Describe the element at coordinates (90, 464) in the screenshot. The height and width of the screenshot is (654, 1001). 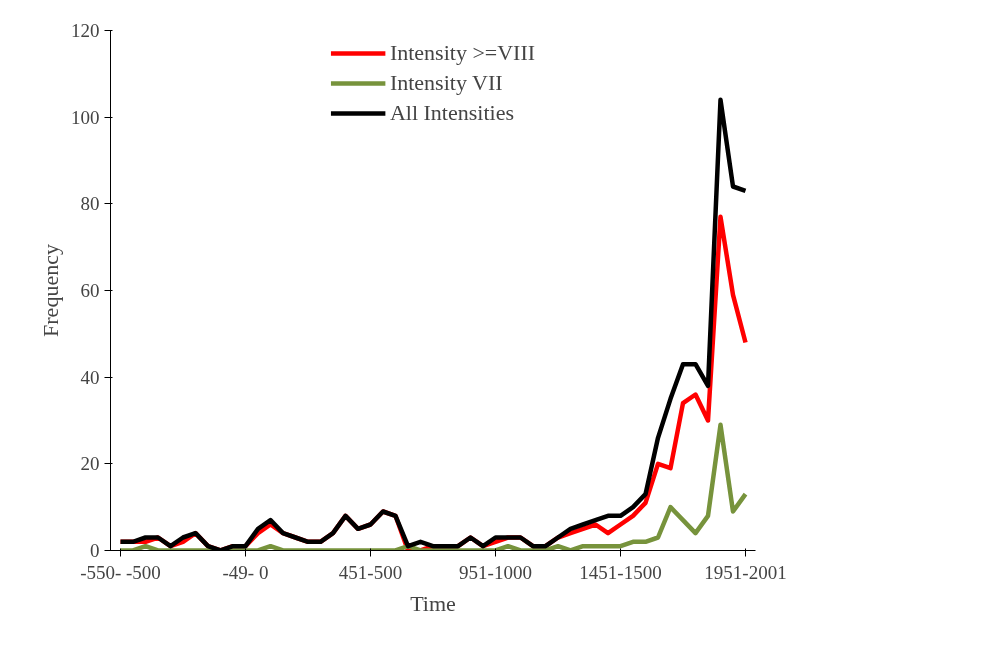
I see `y-tick-label: 20` at that location.